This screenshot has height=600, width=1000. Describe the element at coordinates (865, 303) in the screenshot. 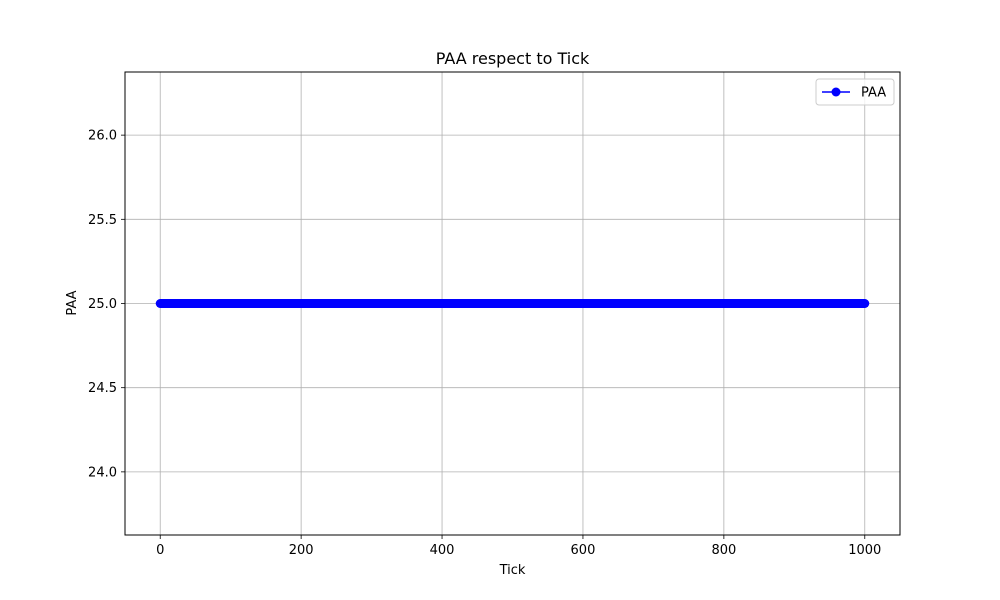

I see `data-point-marker` at that location.